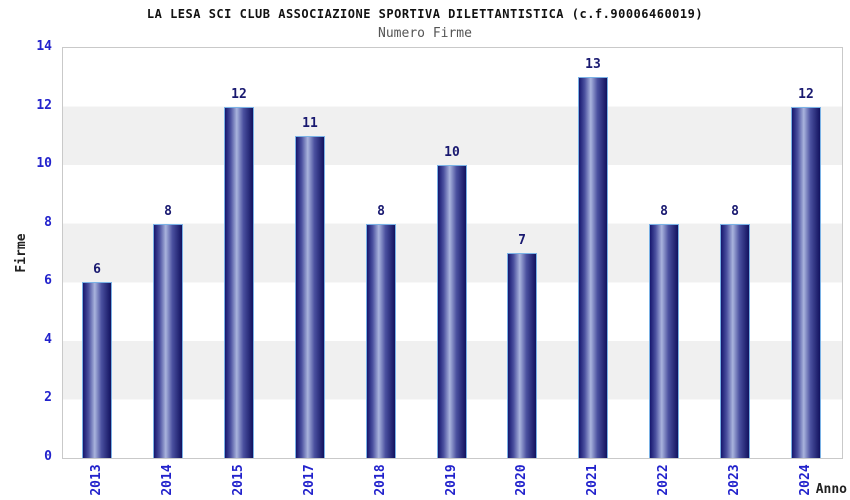  What do you see at coordinates (239, 282) in the screenshot?
I see `bar-2015` at bounding box center [239, 282].